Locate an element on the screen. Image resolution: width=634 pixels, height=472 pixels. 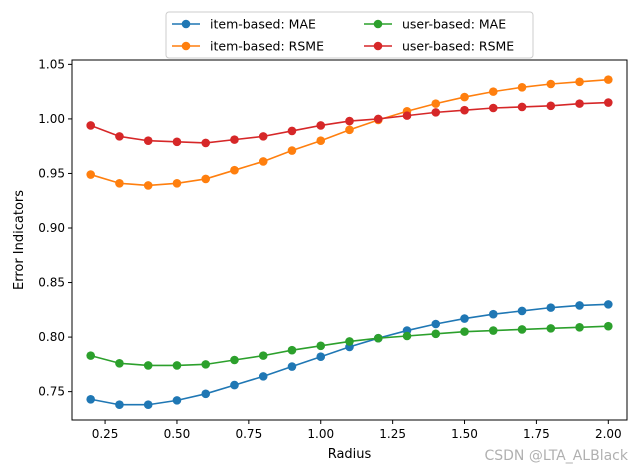
legend-entry: item-based: MAE is located at coordinates (244, 24).